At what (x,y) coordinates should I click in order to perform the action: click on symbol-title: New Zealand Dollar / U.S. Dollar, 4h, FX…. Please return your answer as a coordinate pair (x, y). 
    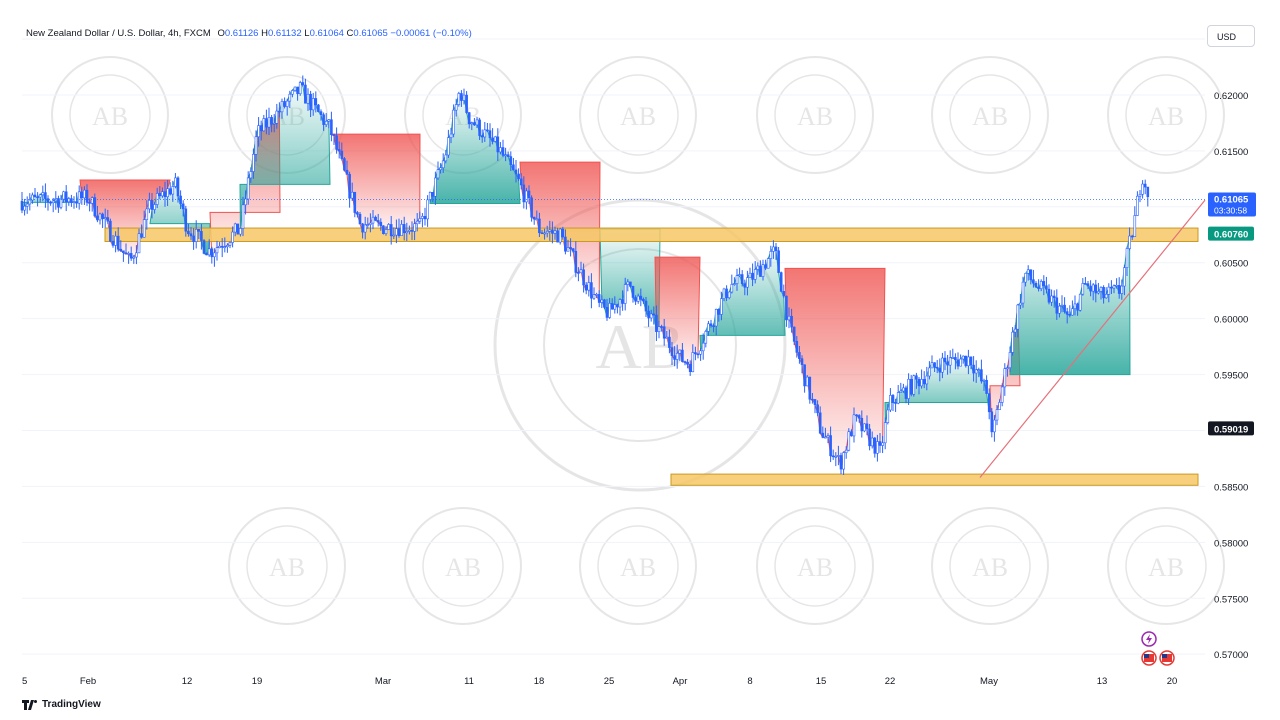
    Looking at the image, I should click on (118, 33).